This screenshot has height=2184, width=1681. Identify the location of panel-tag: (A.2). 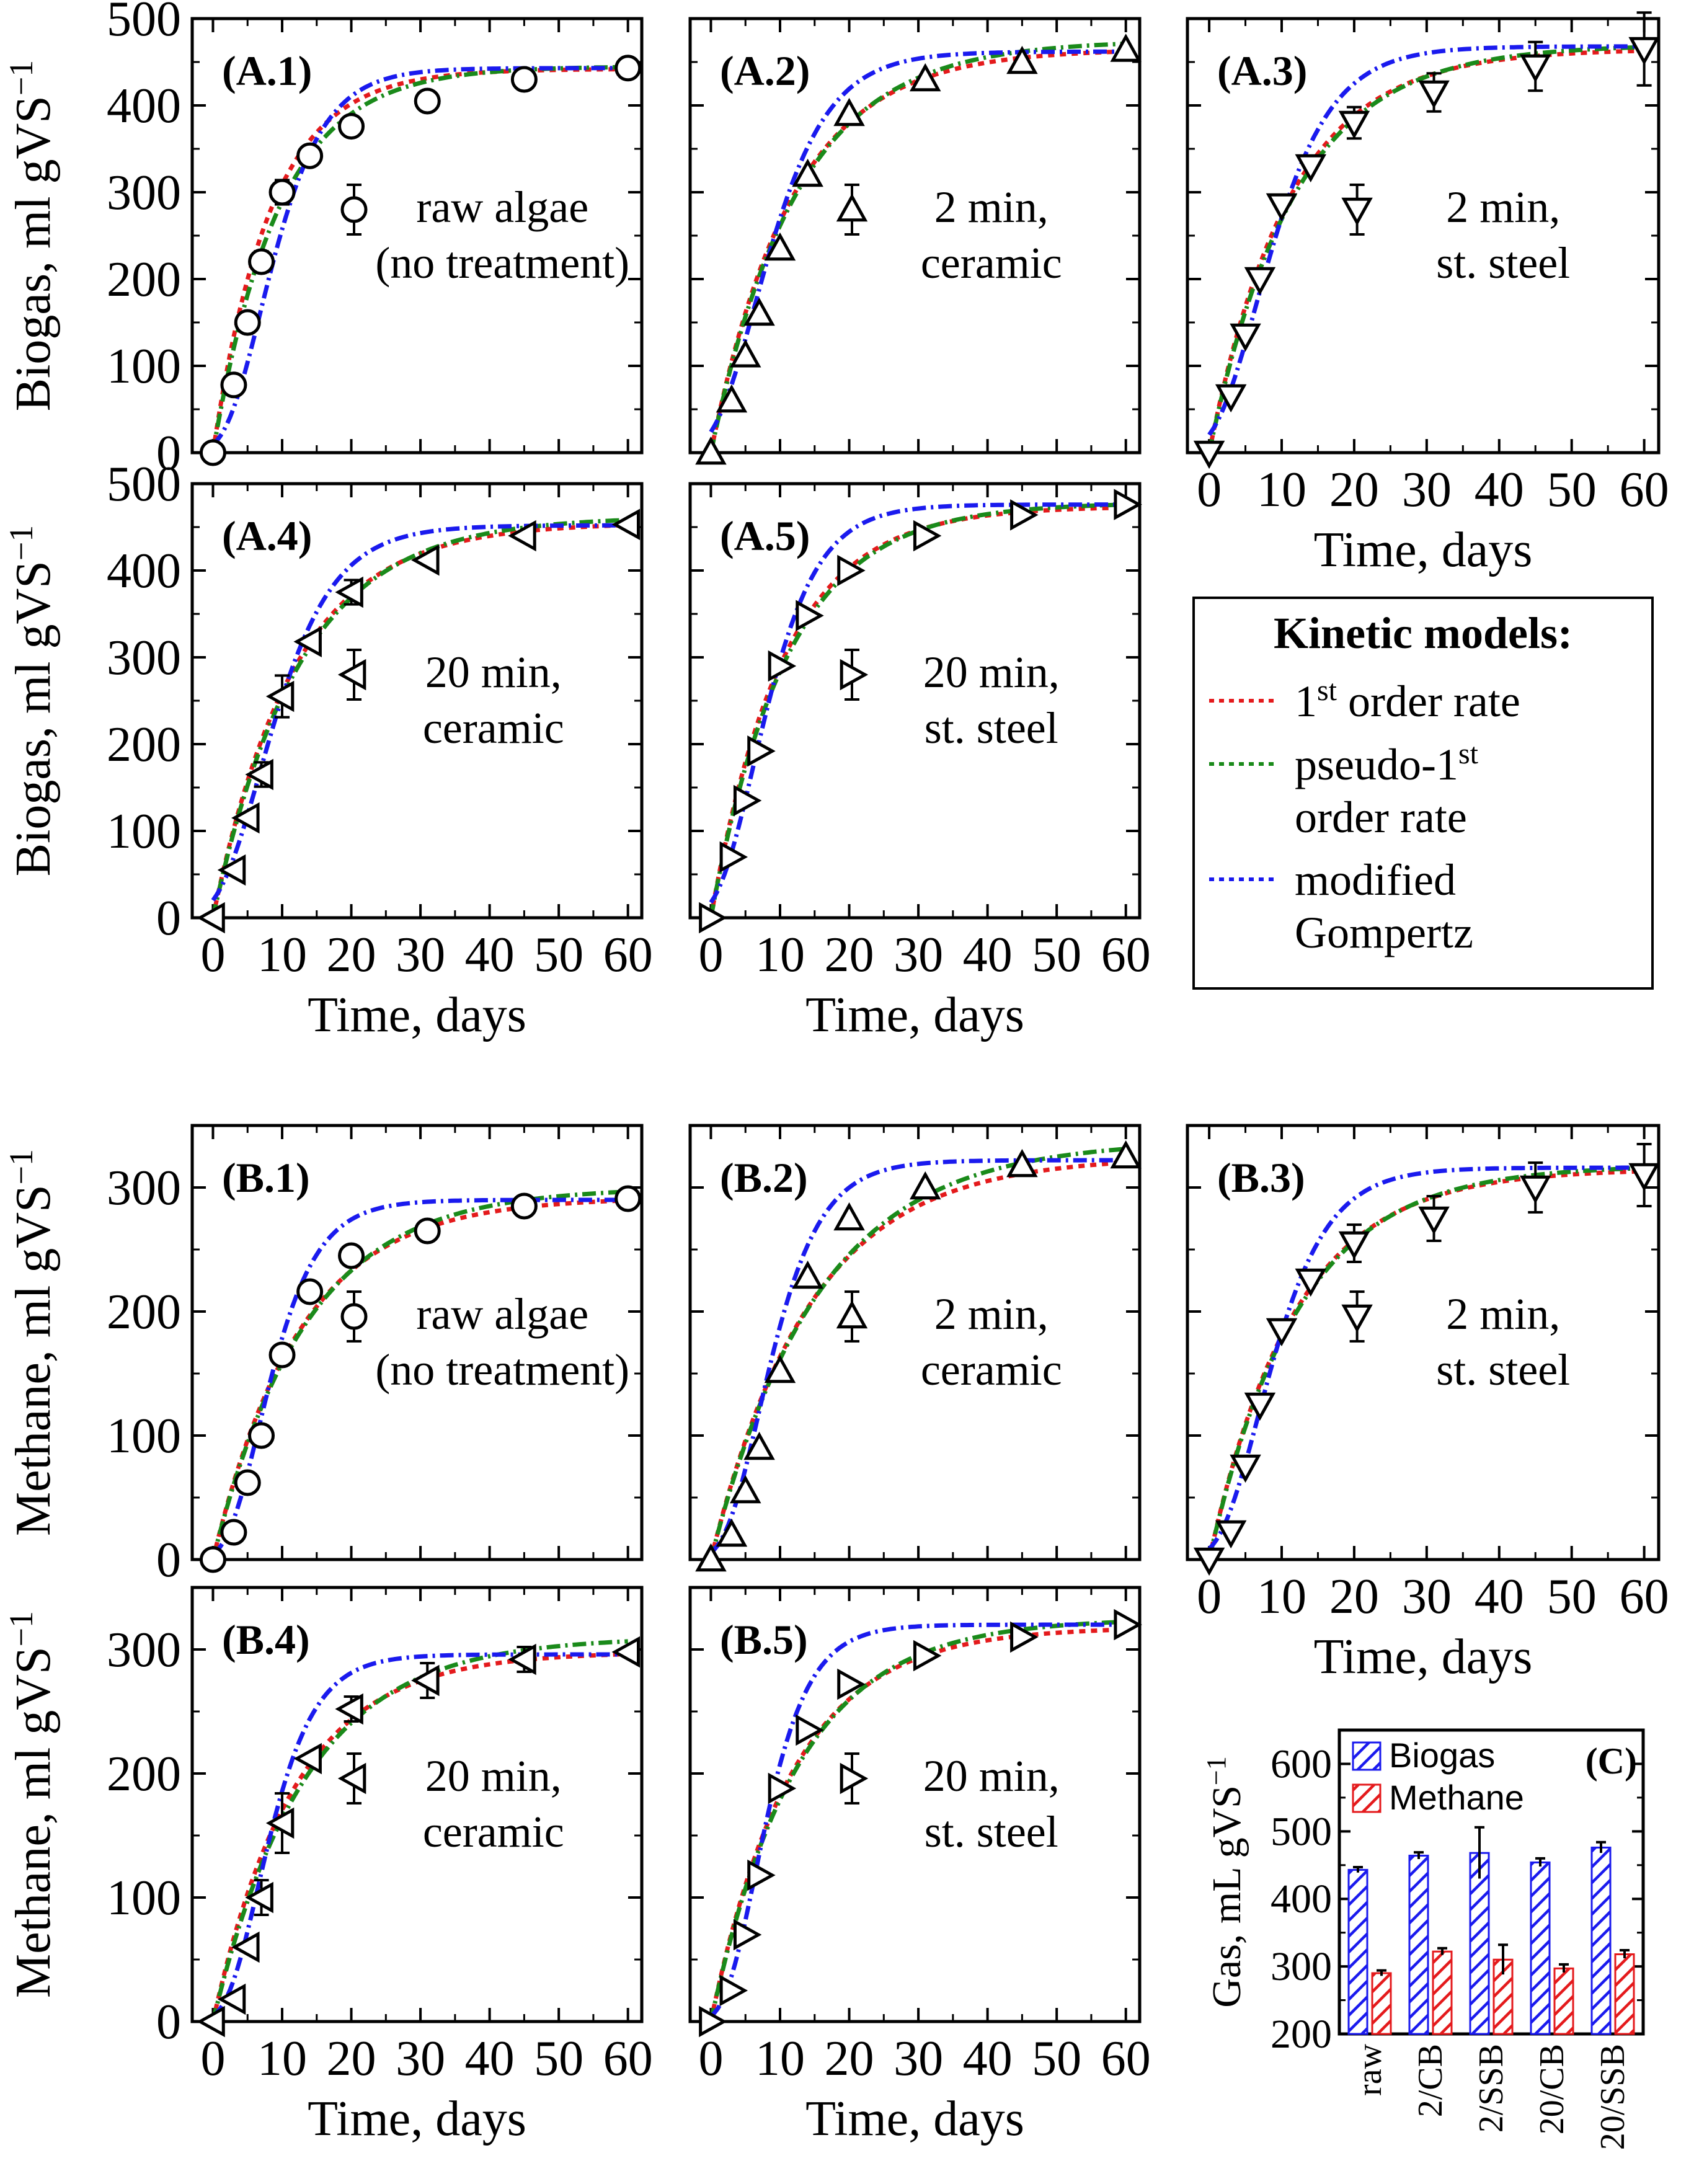
(765, 71).